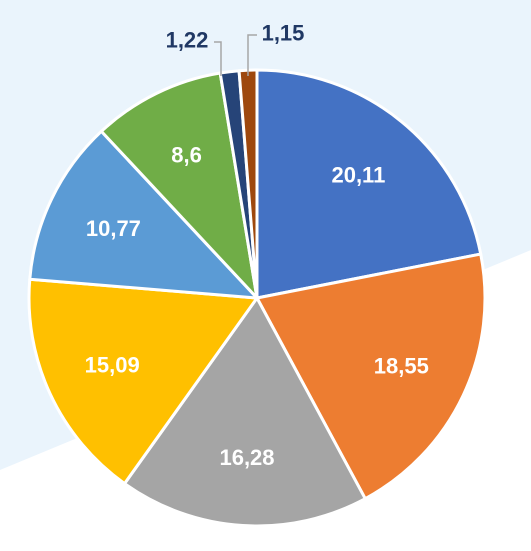  Describe the element at coordinates (283, 33) in the screenshot. I see `data-label-8: 1,15` at that location.